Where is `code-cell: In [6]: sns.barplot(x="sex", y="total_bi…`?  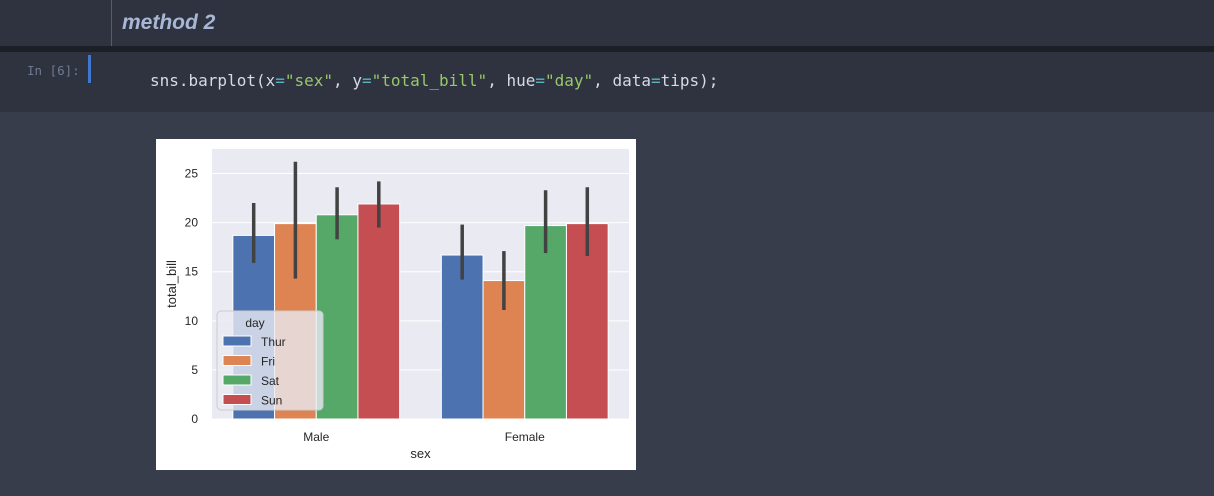
code-cell: In [6]: sns.barplot(x="sex", y="total_bi… is located at coordinates (607, 82).